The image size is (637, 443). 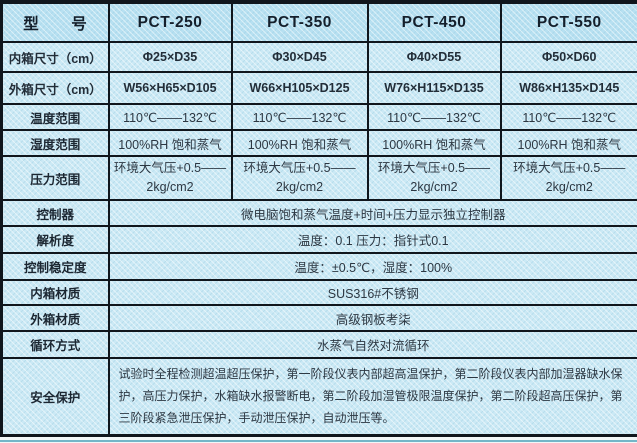 I want to click on header-row: 型 号 PCT-250 PCT-350 PCT-450 PCT-550, so click(x=319, y=22).